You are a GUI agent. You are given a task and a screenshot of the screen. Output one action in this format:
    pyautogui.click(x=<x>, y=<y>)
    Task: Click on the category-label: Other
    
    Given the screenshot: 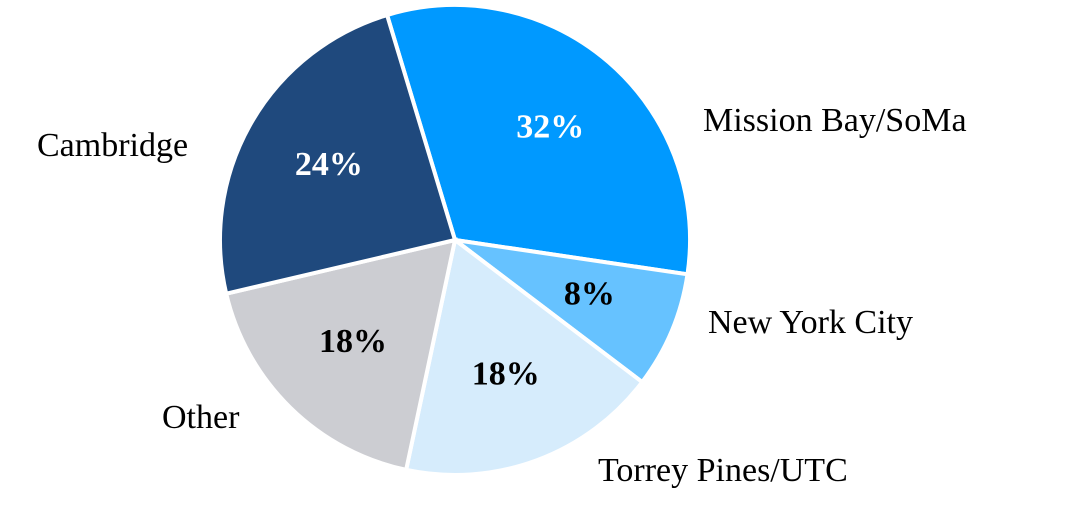 What is the action you would take?
    pyautogui.click(x=201, y=417)
    